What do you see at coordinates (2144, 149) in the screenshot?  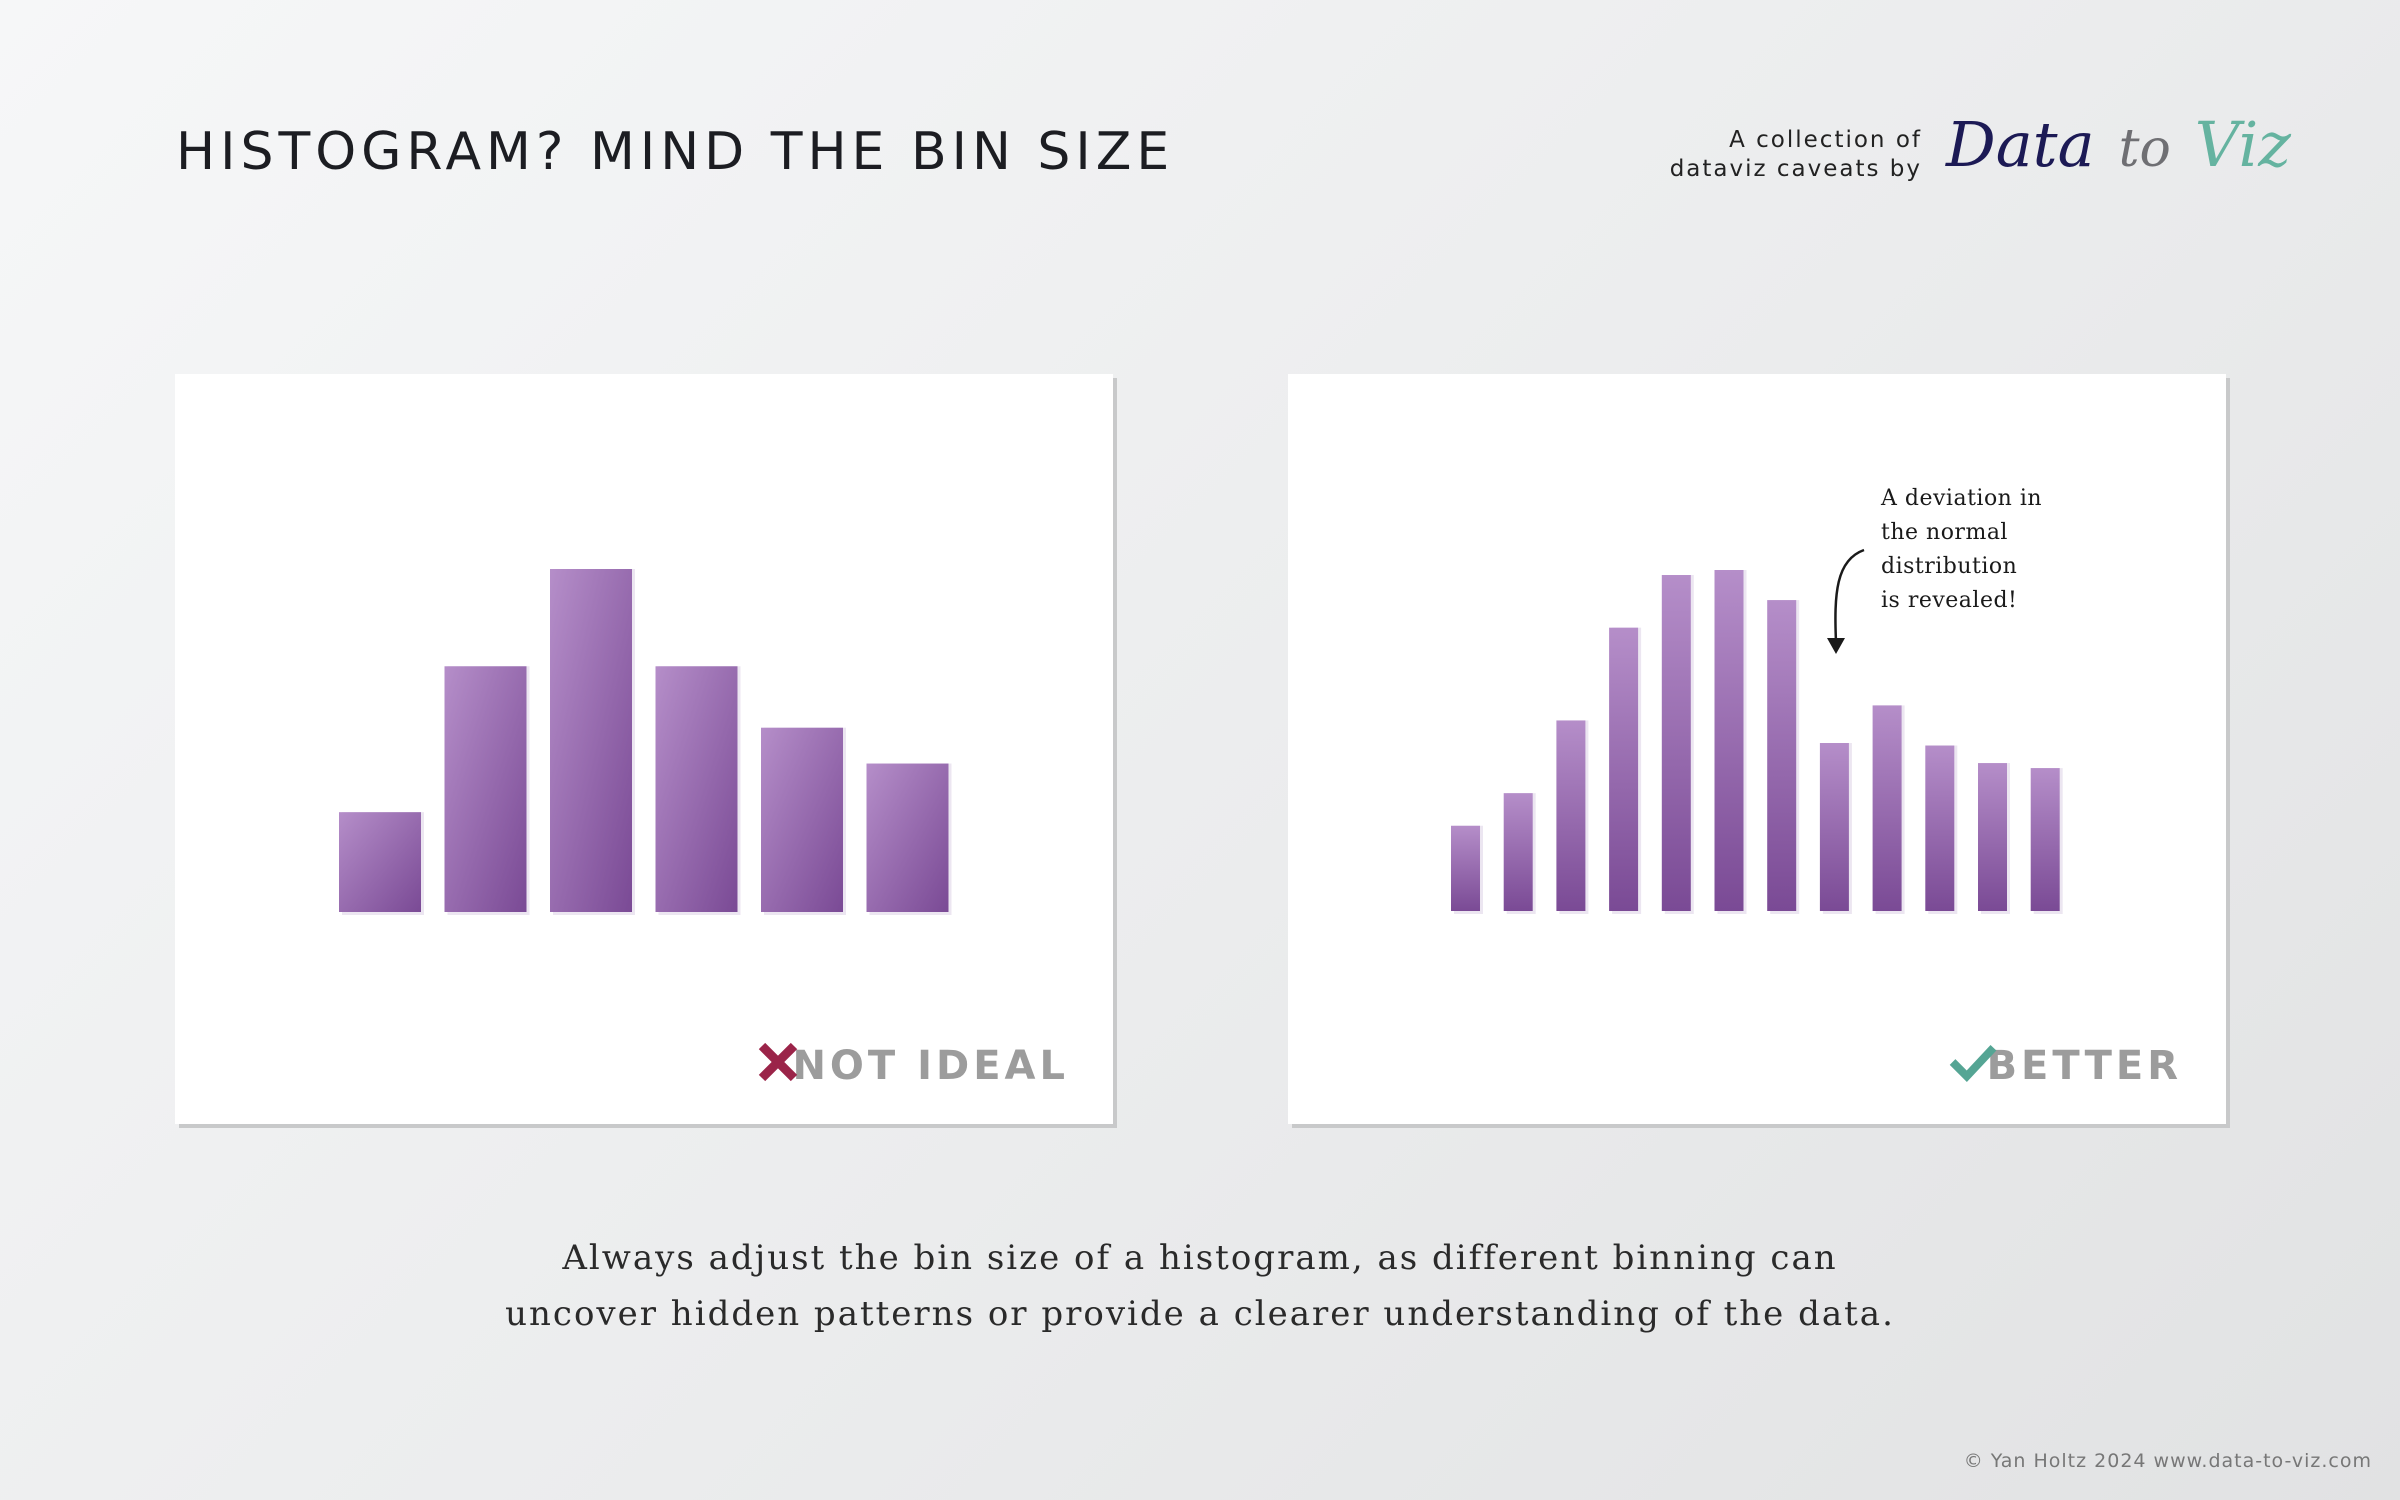 I see `logo-word-to: to` at bounding box center [2144, 149].